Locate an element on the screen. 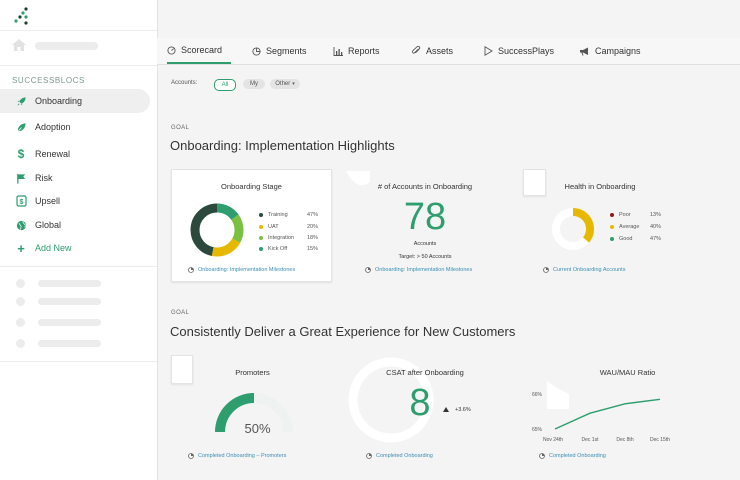 The image size is (740, 480). csat-ring is located at coordinates (391, 400).